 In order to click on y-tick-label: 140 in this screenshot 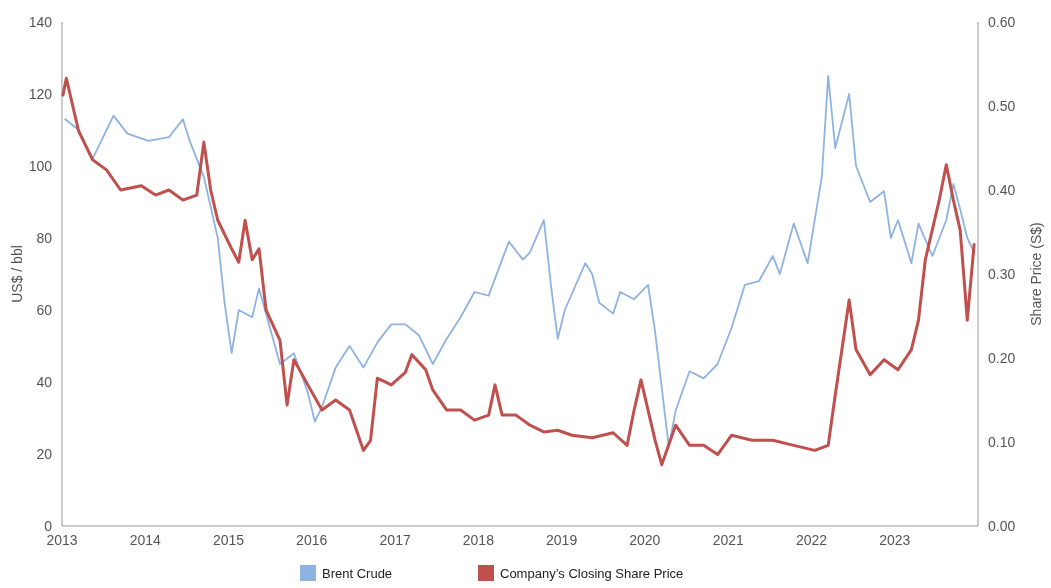, I will do `click(40, 22)`.